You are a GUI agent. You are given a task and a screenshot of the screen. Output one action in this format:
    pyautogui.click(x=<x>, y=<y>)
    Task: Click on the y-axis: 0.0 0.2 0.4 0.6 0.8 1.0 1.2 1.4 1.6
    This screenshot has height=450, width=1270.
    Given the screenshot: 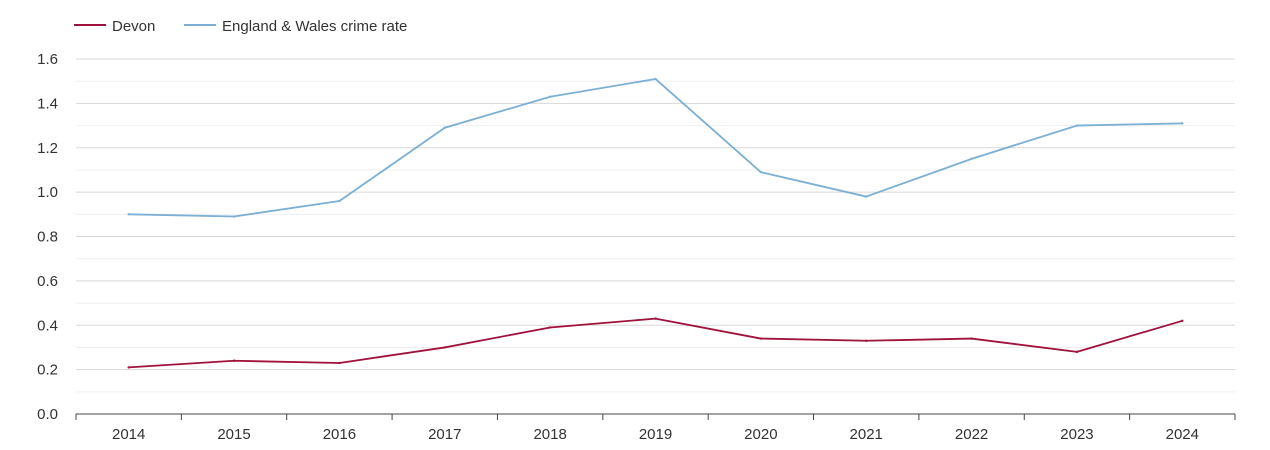 What is the action you would take?
    pyautogui.click(x=47, y=237)
    